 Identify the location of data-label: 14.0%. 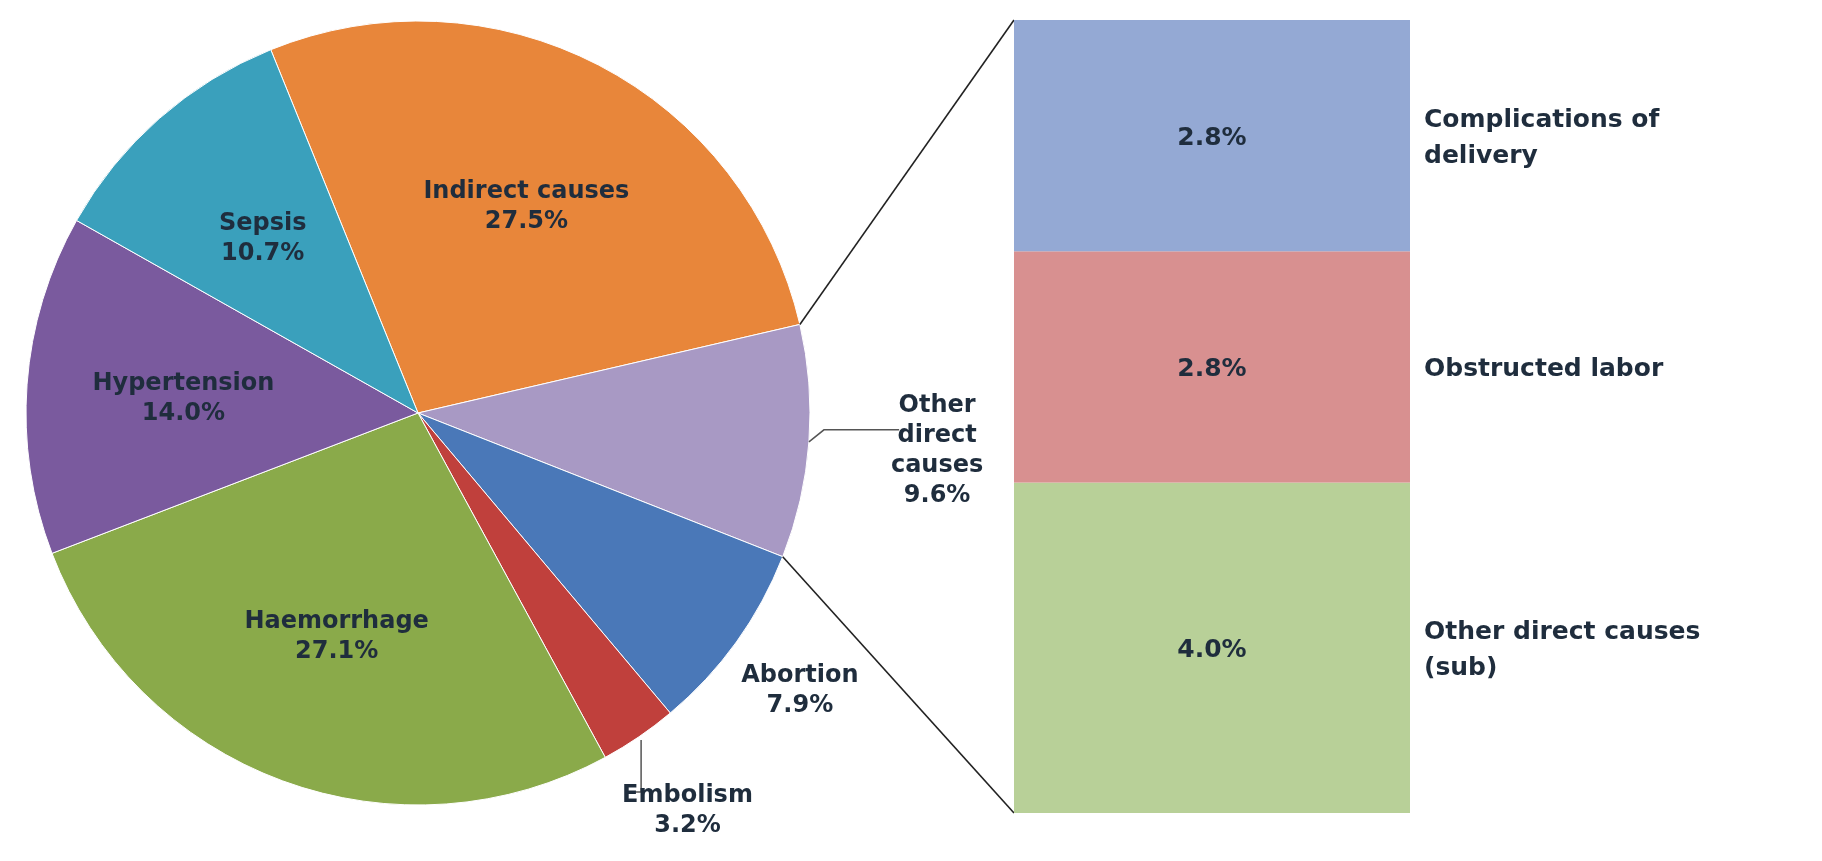
(183, 411).